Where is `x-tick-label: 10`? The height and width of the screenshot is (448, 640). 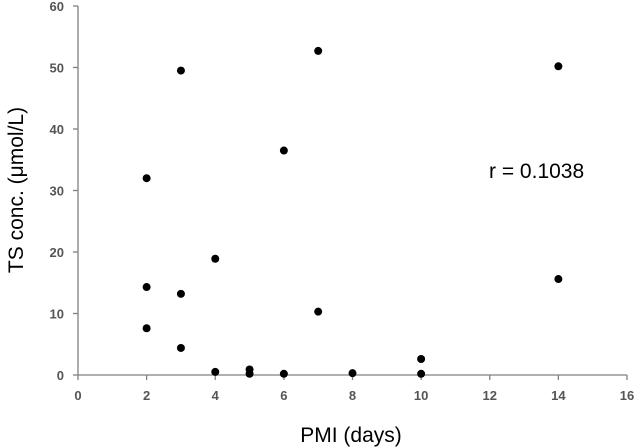
x-tick-label: 10 is located at coordinates (421, 395).